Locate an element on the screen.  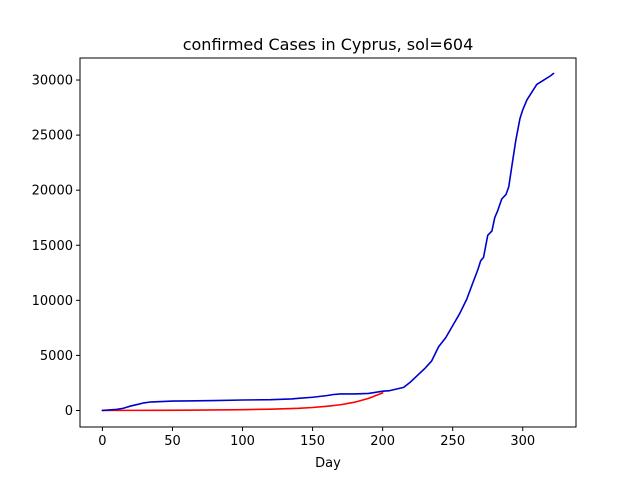
x-tick-label: 250 is located at coordinates (452, 441).